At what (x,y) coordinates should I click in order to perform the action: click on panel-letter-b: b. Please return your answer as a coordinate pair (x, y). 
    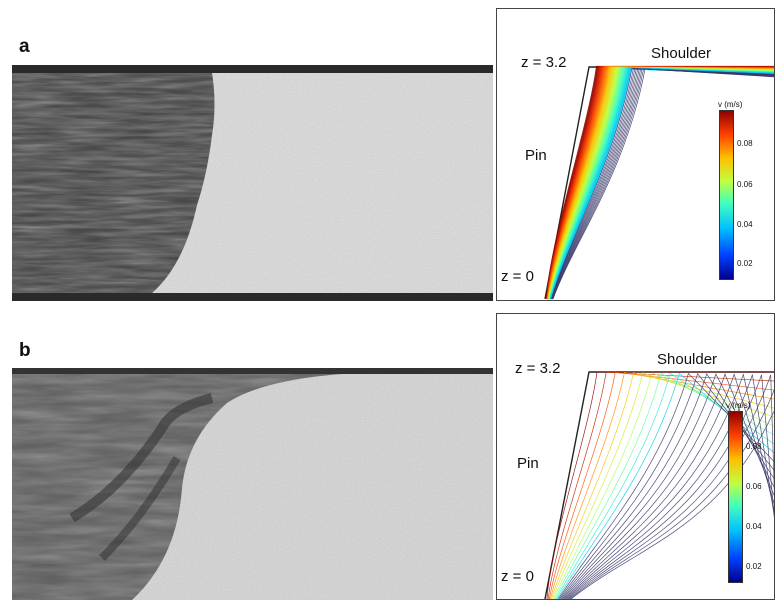
    Looking at the image, I should click on (25, 350).